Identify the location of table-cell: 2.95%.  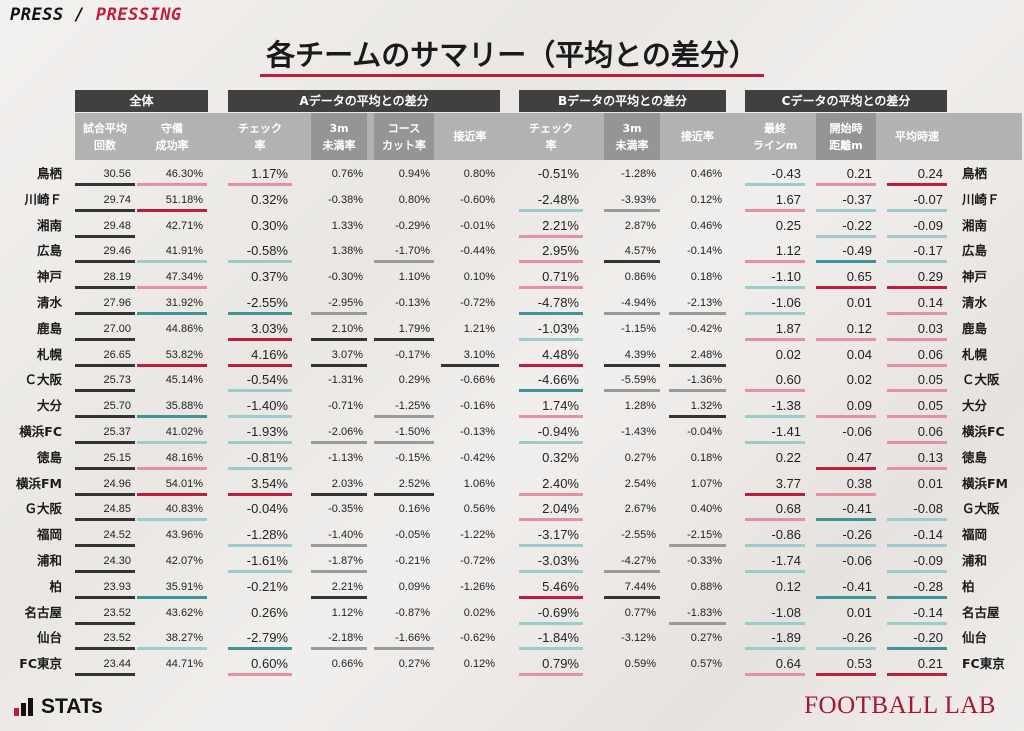
(560, 251).